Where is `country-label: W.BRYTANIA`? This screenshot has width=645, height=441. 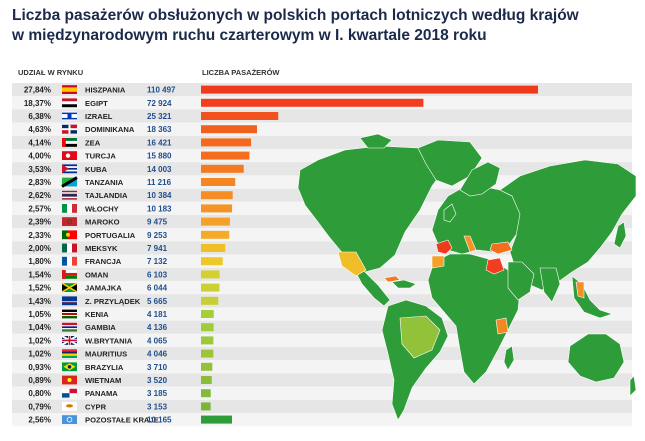
country-label: W.BRYTANIA is located at coordinates (109, 340).